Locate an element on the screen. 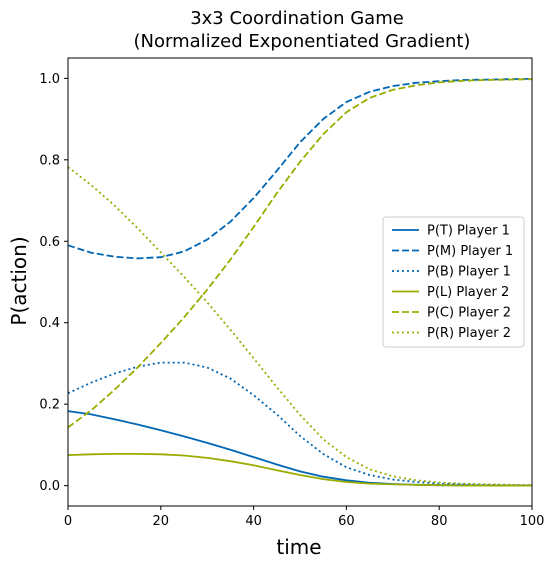 Image resolution: width=551 pixels, height=567 pixels. y-tick-label: 0.8 is located at coordinates (49, 160).